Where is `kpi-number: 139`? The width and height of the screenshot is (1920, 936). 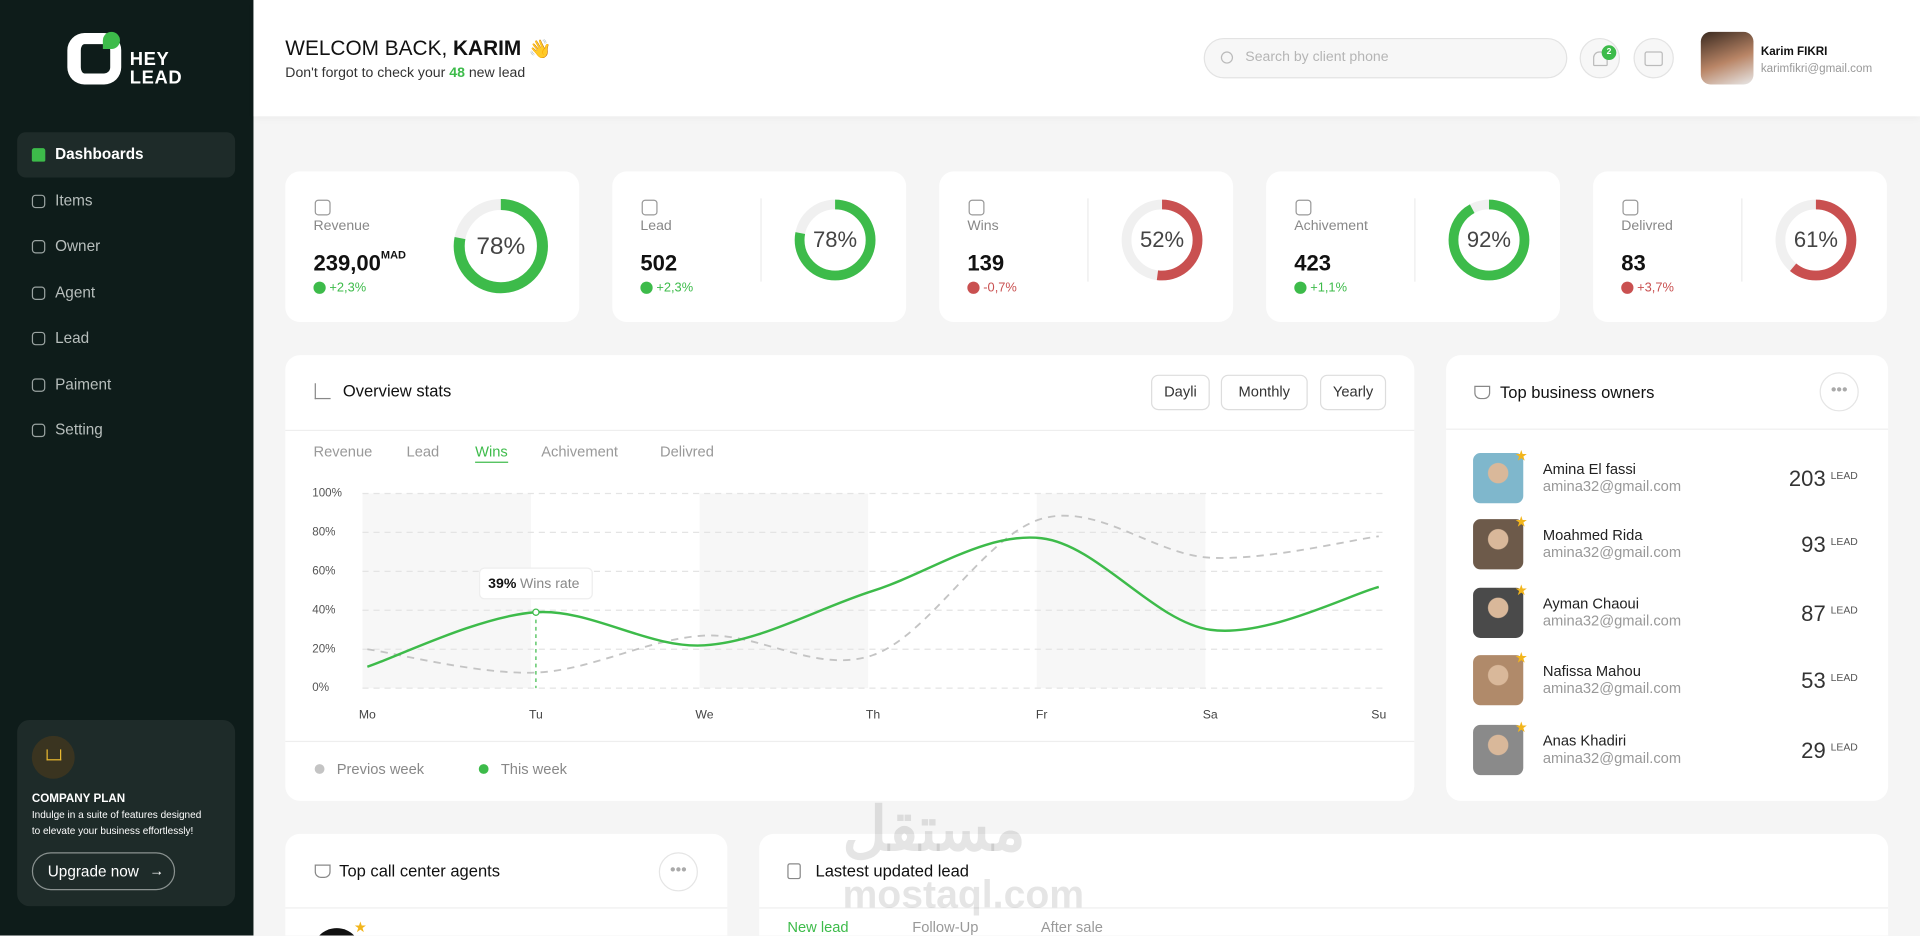 kpi-number: 139 is located at coordinates (986, 263).